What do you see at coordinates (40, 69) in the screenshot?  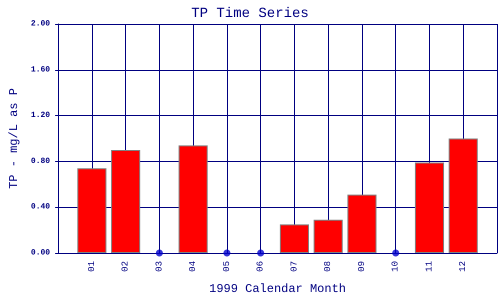 I see `y-tick-label: 1.60` at bounding box center [40, 69].